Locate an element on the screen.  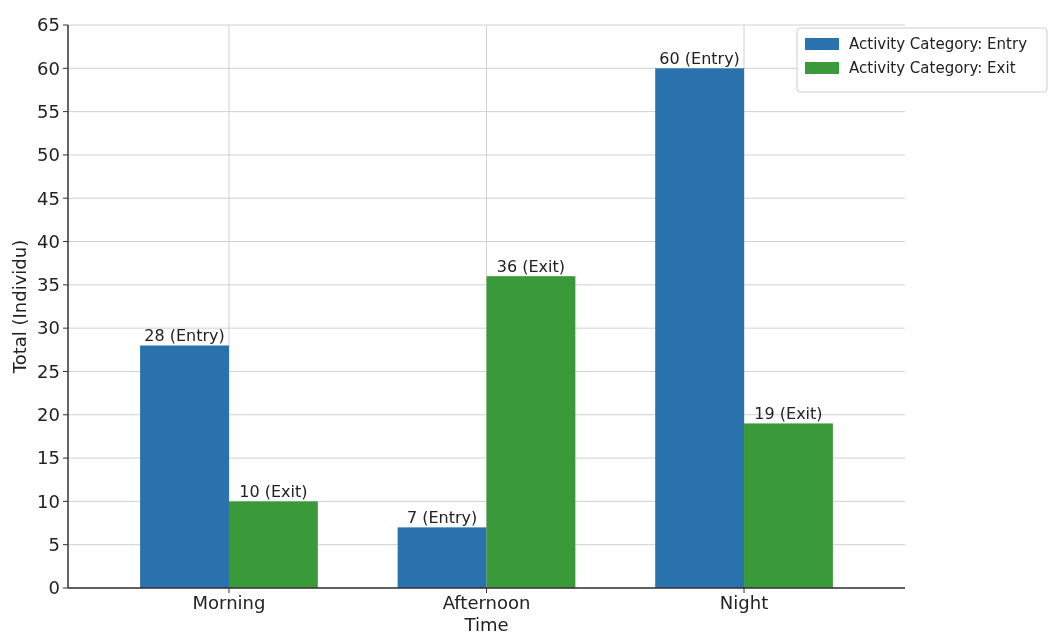
data-label: 36 (Exit) is located at coordinates (531, 267).